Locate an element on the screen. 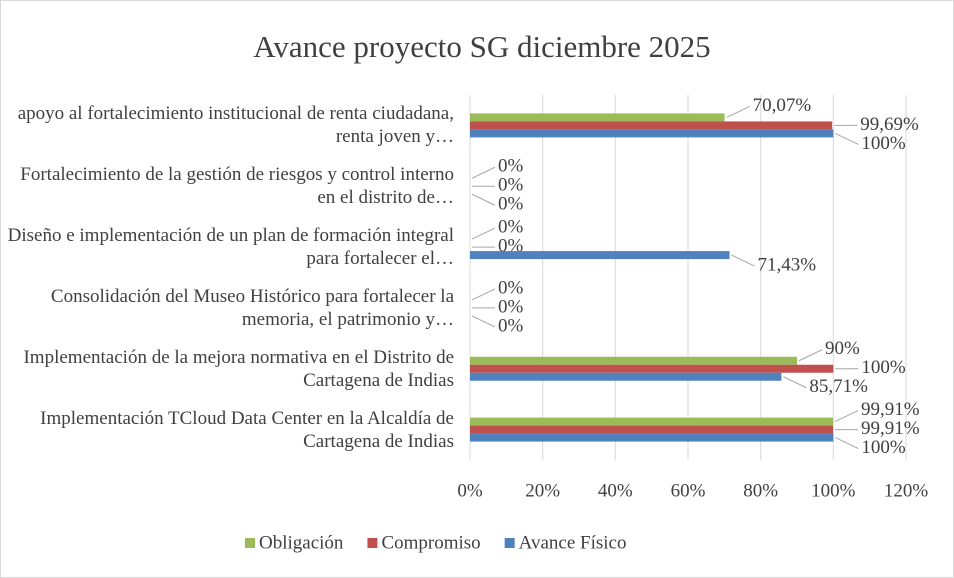  x-tick-label: 40% is located at coordinates (615, 490).